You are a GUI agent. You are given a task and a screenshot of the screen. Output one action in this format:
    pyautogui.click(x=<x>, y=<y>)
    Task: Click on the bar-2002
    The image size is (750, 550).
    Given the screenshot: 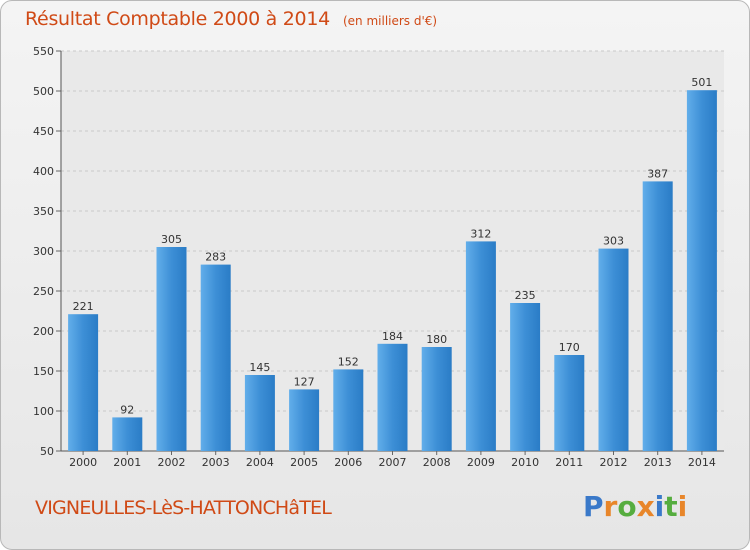 What is the action you would take?
    pyautogui.click(x=171, y=349)
    